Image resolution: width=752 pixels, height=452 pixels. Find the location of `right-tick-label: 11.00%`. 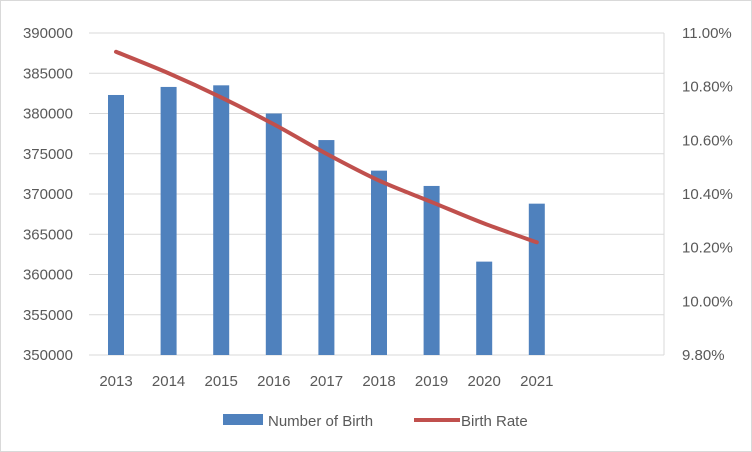

right-tick-label: 11.00% is located at coordinates (707, 33).